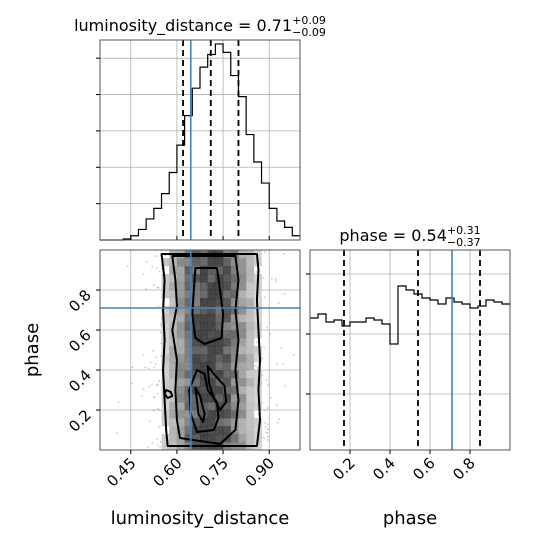  Describe the element at coordinates (309, 20) in the screenshot. I see `luminosity-distance-title-plus: +0.09` at that location.